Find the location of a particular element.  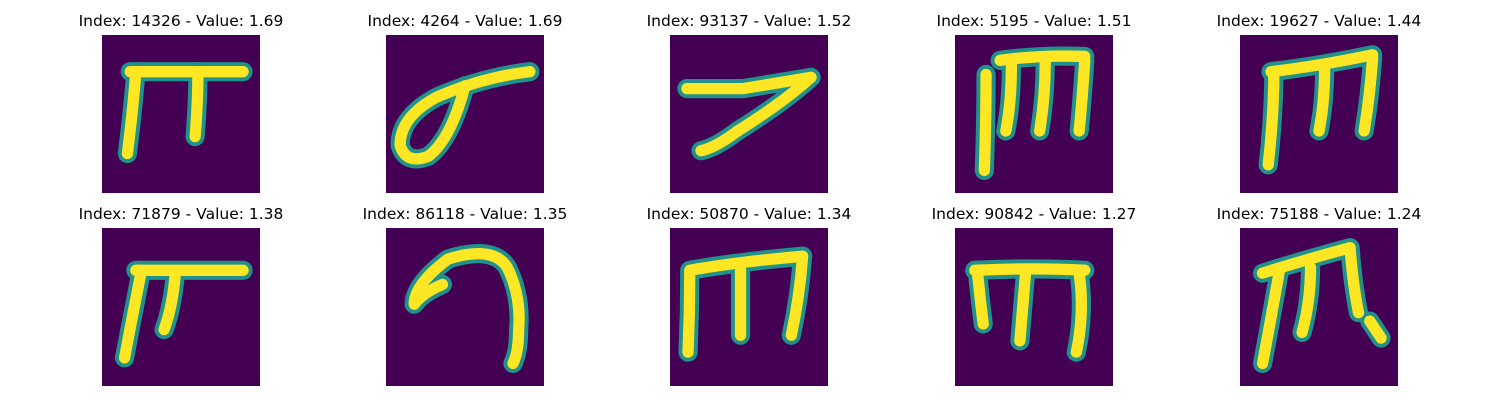

image-panel-6: Index: 71879 - Value: 1.38 is located at coordinates (181, 295).